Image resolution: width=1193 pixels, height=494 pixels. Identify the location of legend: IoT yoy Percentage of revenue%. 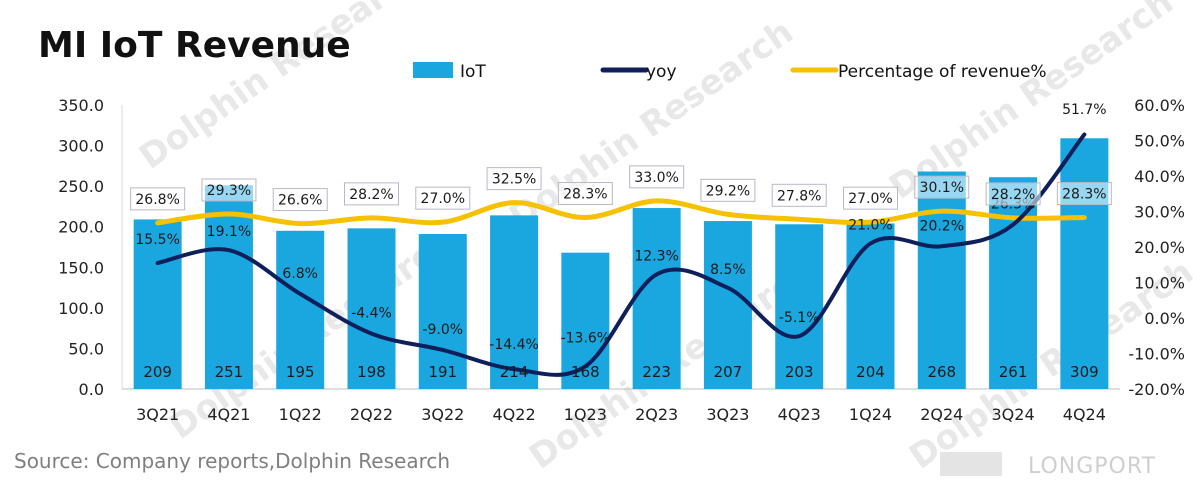
(730, 72).